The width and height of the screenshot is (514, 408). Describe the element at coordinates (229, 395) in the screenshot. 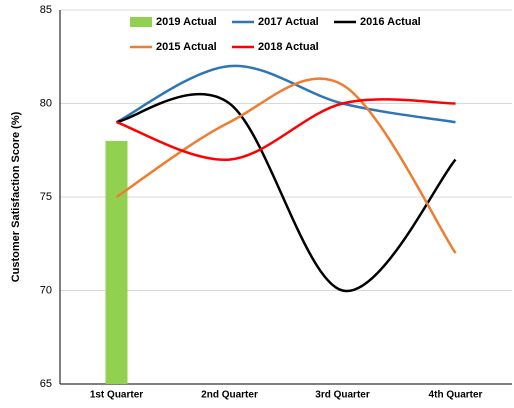

I see `x-tick-label: 2nd Quarter` at that location.